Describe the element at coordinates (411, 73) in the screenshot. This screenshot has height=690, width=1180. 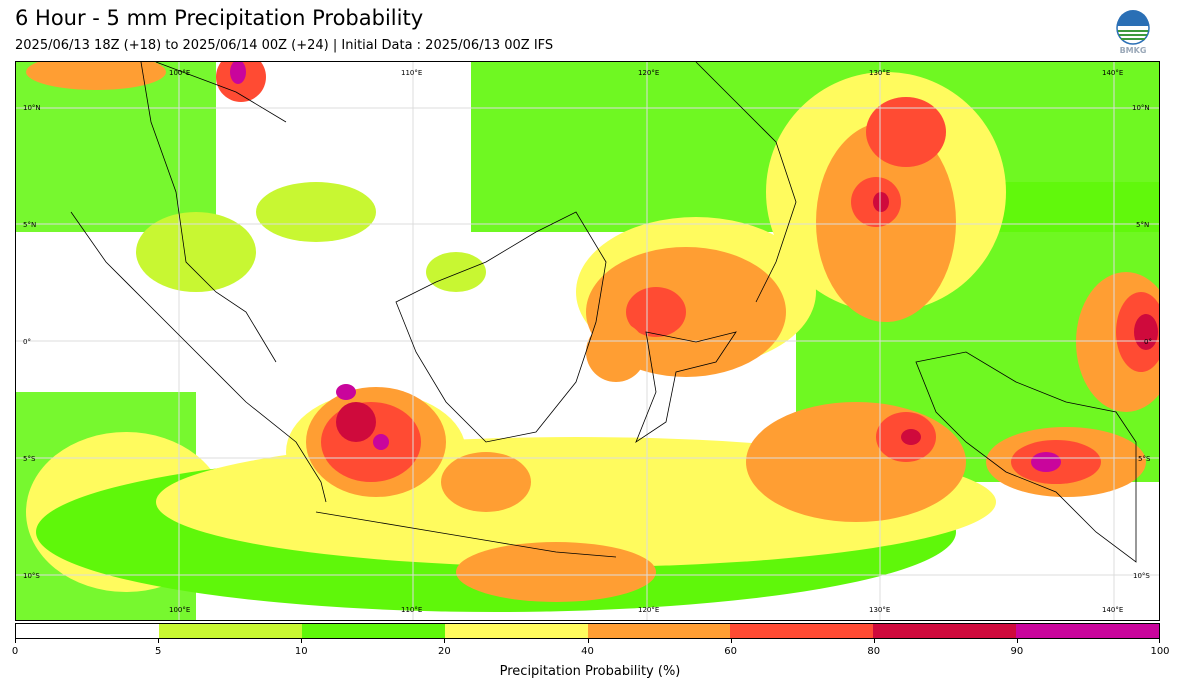
I see `lon-label-top-110: 110°E` at that location.